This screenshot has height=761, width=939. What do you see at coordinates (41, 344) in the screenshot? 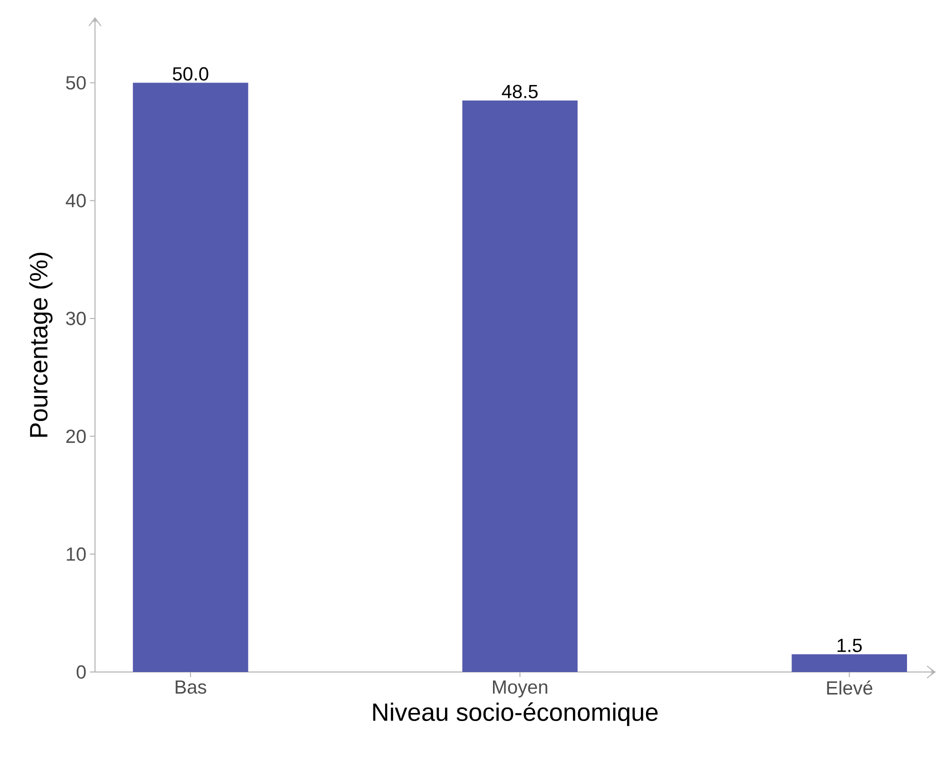
I see `y-axis-title: Pourcentage (%)` at bounding box center [41, 344].